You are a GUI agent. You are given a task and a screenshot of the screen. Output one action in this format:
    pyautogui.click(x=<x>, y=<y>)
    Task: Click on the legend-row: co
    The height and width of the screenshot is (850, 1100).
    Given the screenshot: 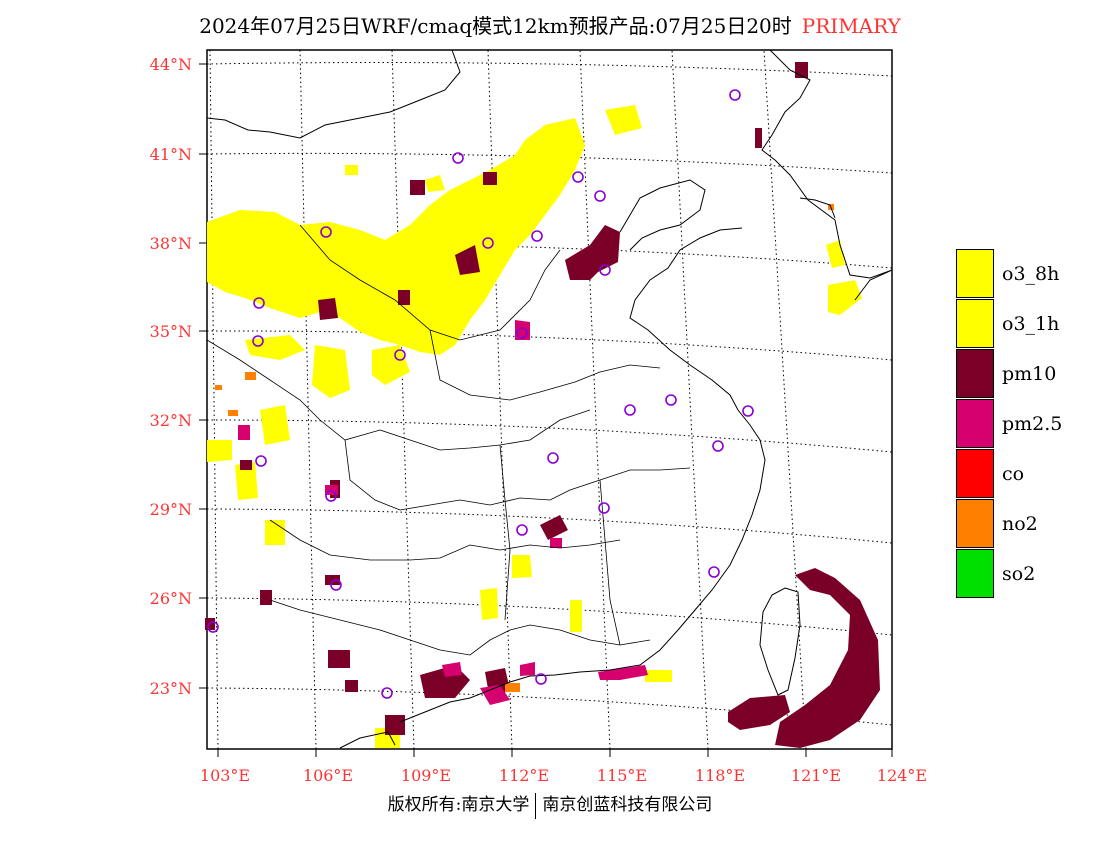 What is the action you would take?
    pyautogui.click(x=1009, y=474)
    